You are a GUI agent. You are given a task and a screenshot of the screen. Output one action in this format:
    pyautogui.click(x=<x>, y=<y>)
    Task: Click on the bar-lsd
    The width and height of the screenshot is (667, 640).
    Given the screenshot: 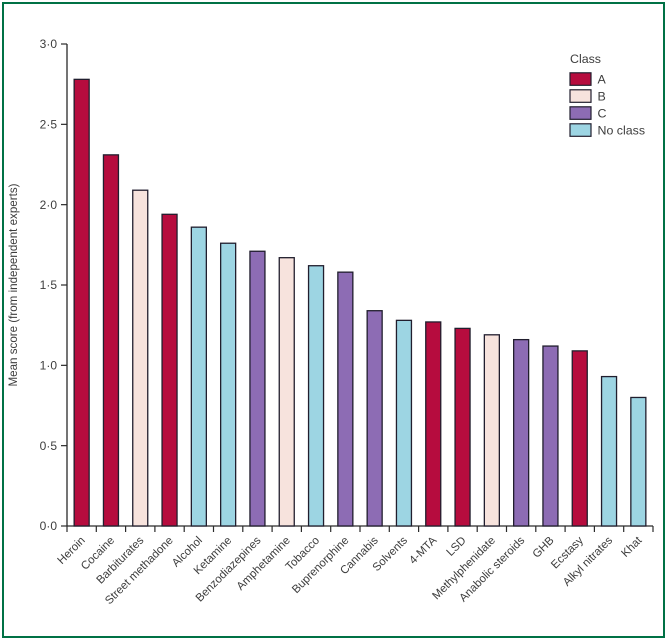 What is the action you would take?
    pyautogui.click(x=462, y=427)
    